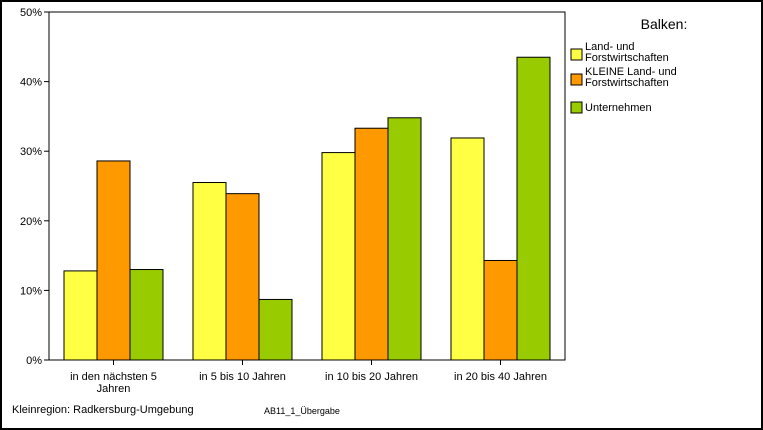 The height and width of the screenshot is (430, 763). What do you see at coordinates (631, 77) in the screenshot?
I see `legend-label: KLEINE Land- und Forstwirtschaften` at bounding box center [631, 77].